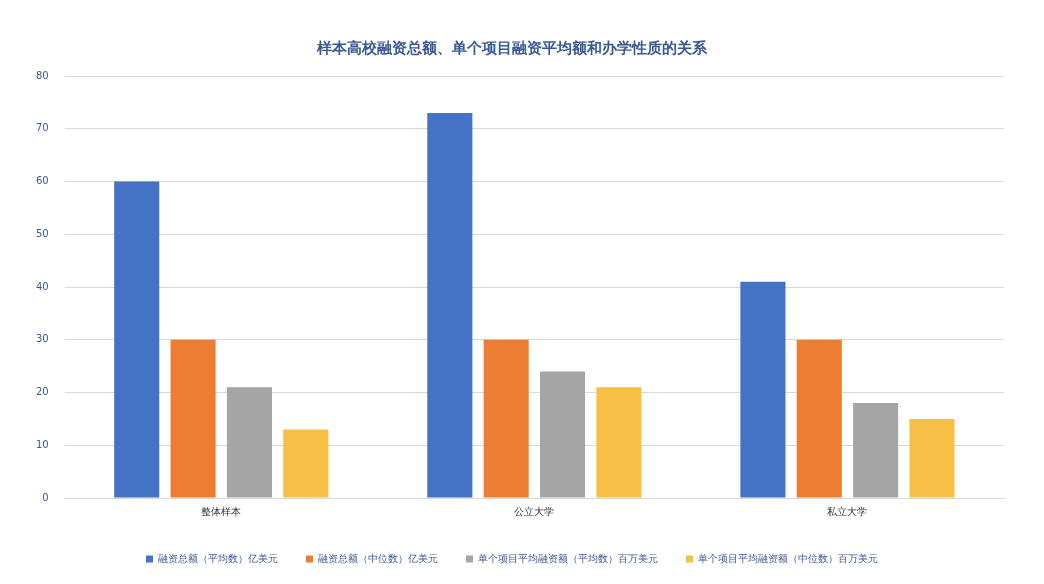 The width and height of the screenshot is (1044, 584). I want to click on y-tick-label: 70, so click(42, 128).